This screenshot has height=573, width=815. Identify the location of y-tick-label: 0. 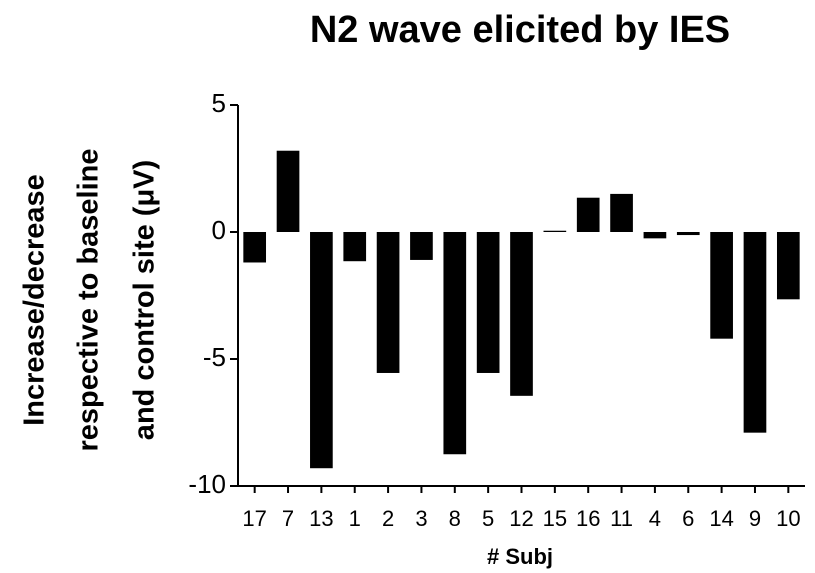
(219, 230).